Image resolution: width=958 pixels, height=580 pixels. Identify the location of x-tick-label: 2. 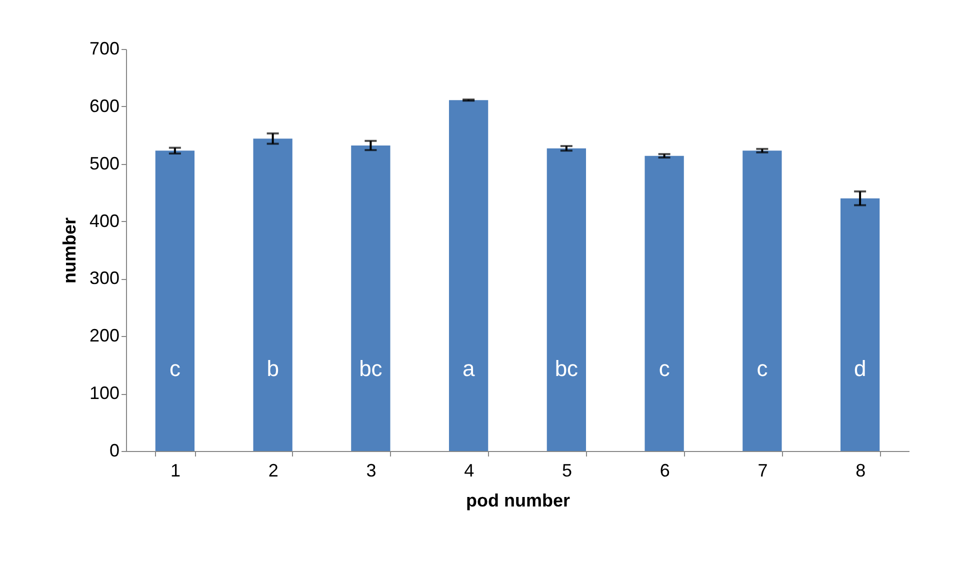
(273, 470).